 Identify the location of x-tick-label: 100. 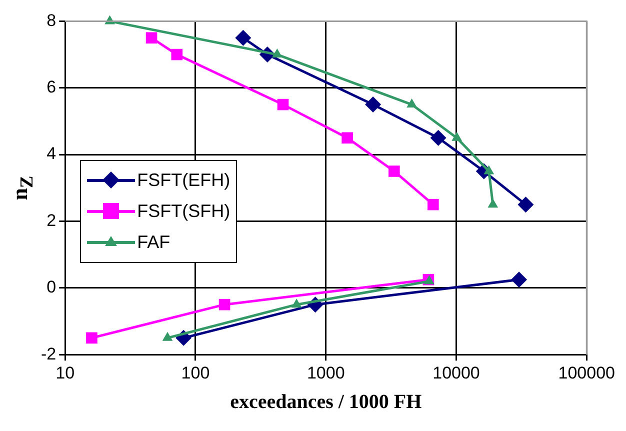
(195, 372).